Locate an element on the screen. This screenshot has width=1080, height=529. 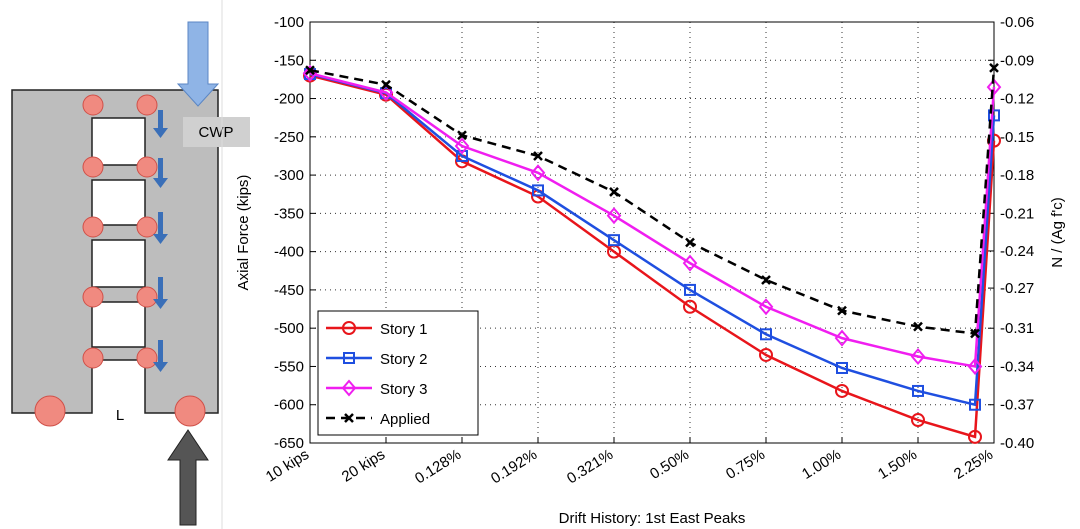
x-tick-label: 0.50% is located at coordinates (669, 464).